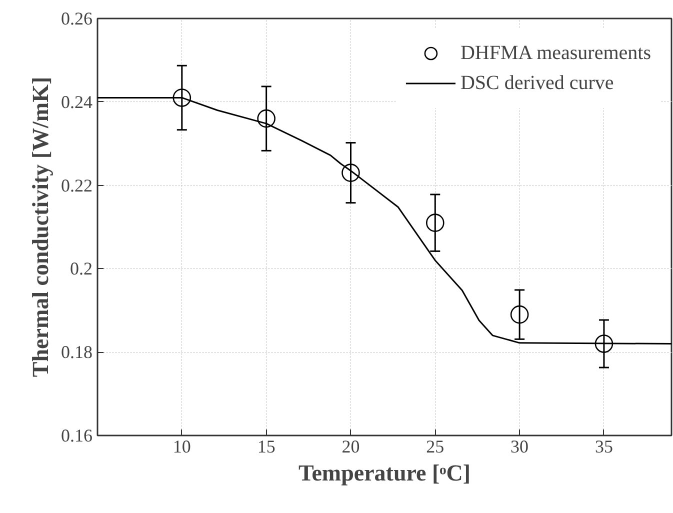  I want to click on x-tick-label: 15, so click(266, 446).